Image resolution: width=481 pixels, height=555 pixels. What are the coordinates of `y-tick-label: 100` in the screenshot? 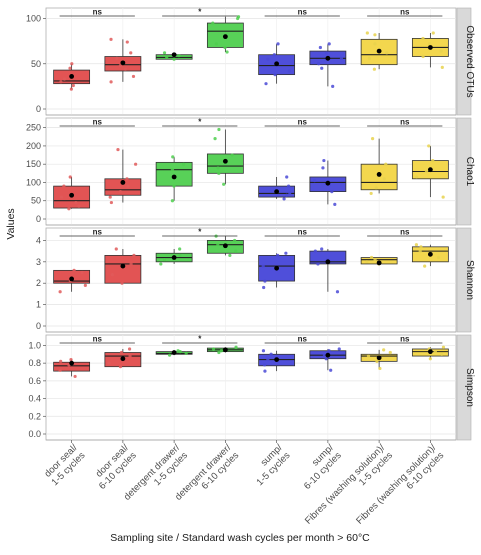 It's located at (33, 19).